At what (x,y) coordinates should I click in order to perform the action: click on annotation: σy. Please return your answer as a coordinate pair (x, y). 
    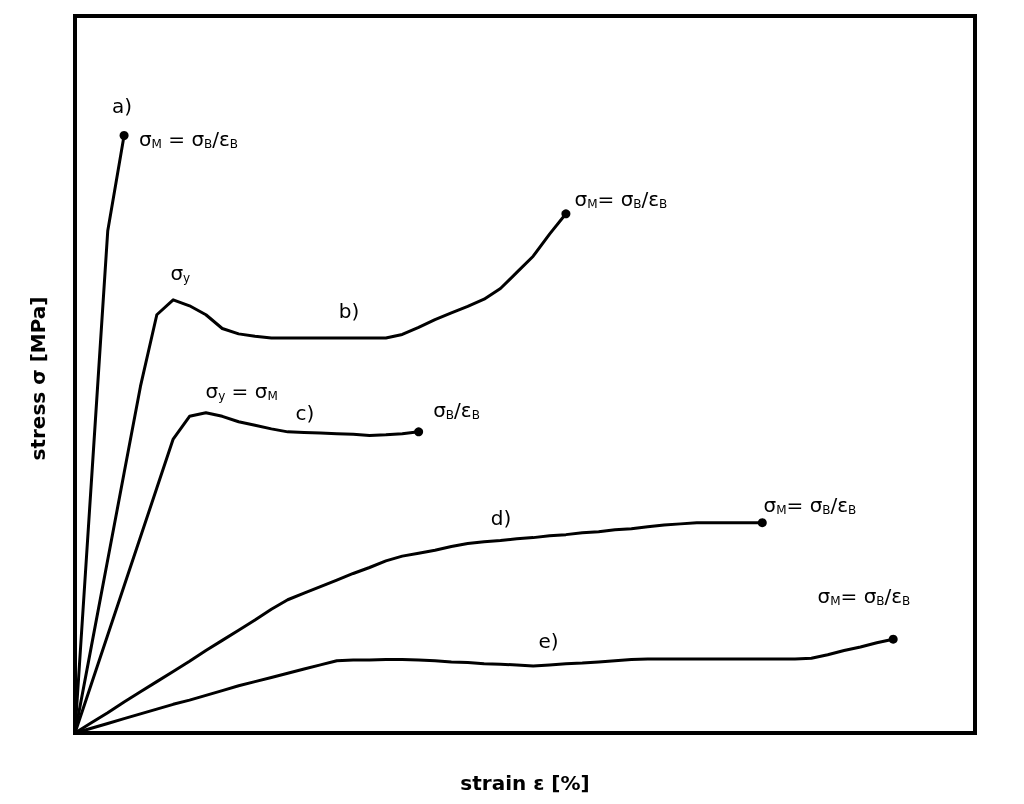
    Looking at the image, I should click on (180, 273).